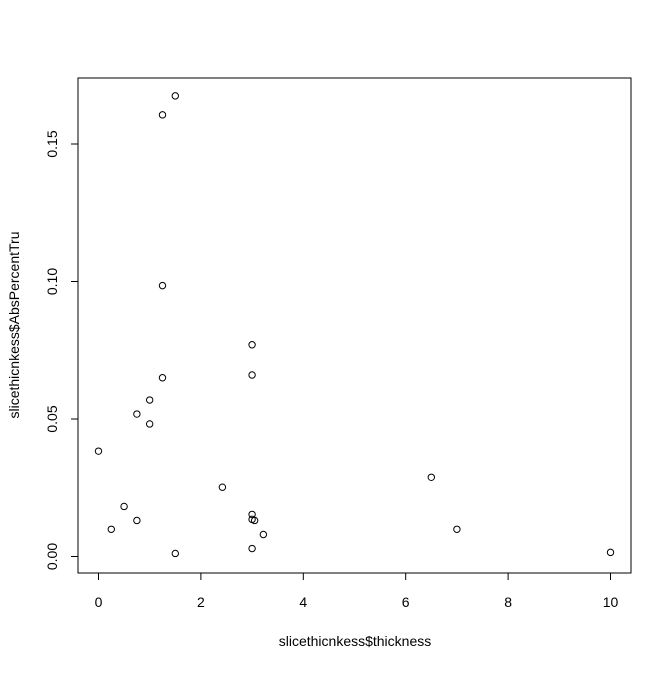 The height and width of the screenshot is (676, 672). I want to click on y-tick-label: 0.10, so click(52, 281).